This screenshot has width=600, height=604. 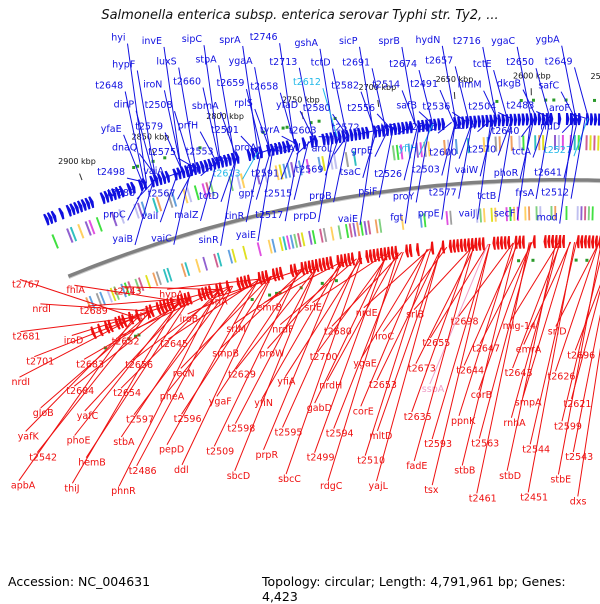 I want to click on forward-gene-label: yaiE, so click(x=246, y=235).